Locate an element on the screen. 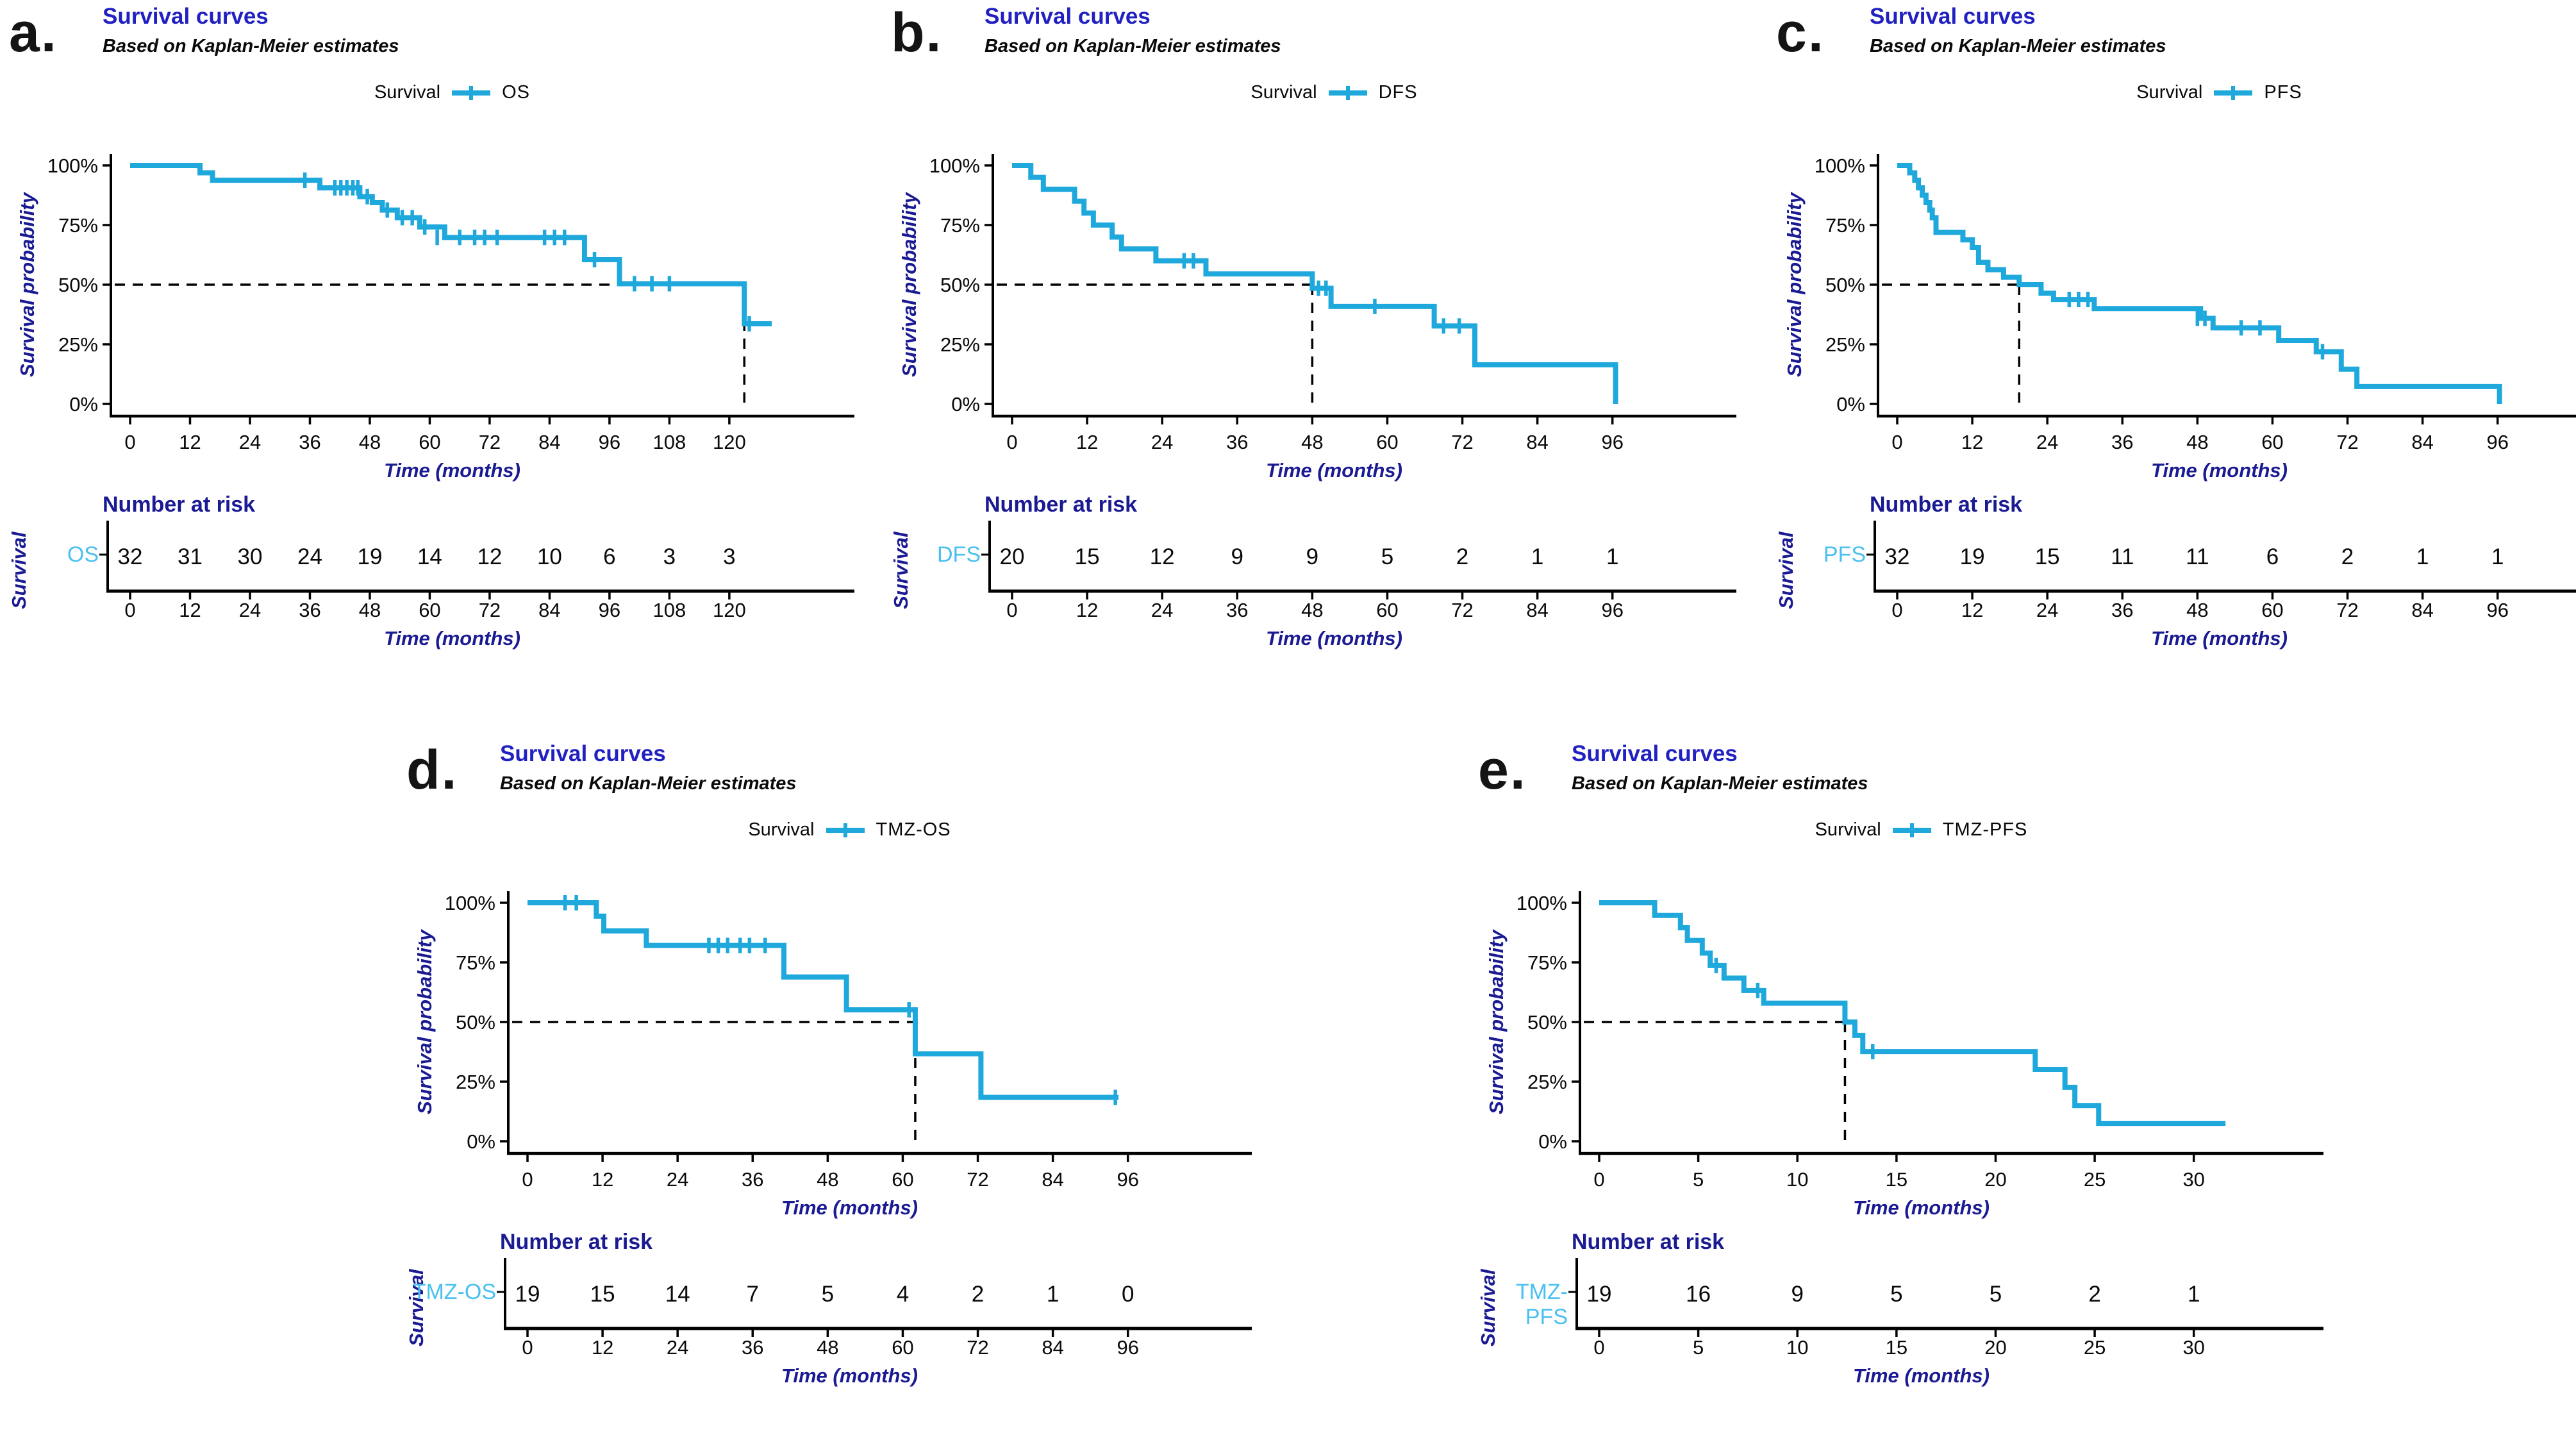  legend-label: Survival is located at coordinates (1284, 93).